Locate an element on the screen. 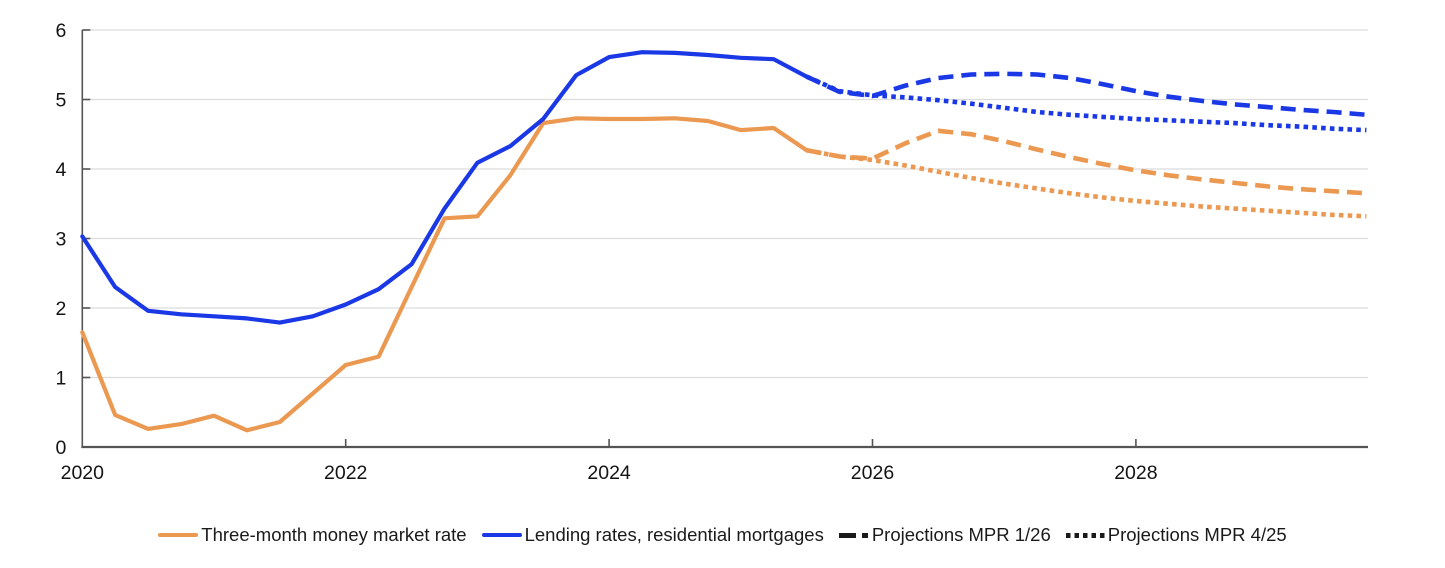 The height and width of the screenshot is (568, 1445). legend-item-lending-rates: Lending rates, residential mortgages is located at coordinates (652, 535).